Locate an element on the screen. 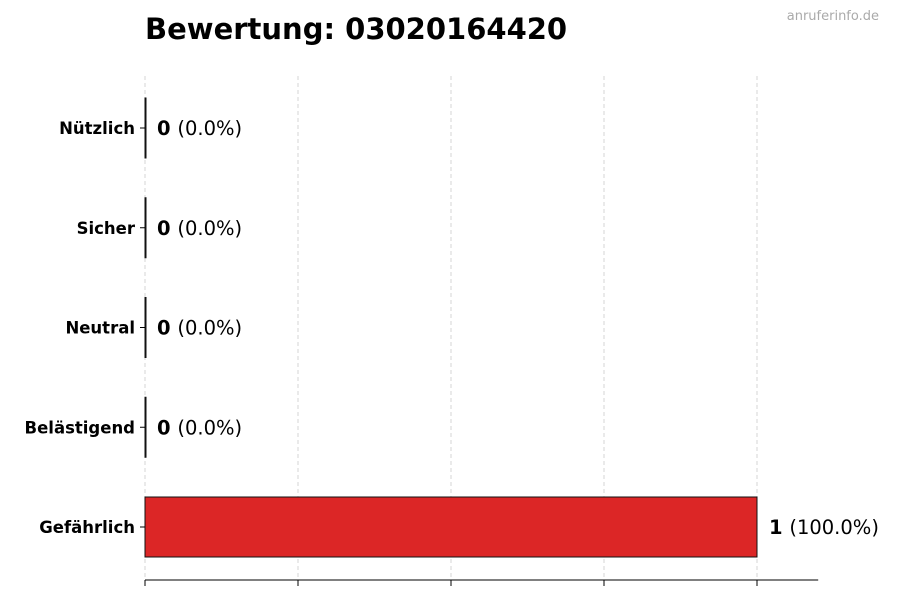 The height and width of the screenshot is (600, 900). bar-nützlich is located at coordinates (145, 128).